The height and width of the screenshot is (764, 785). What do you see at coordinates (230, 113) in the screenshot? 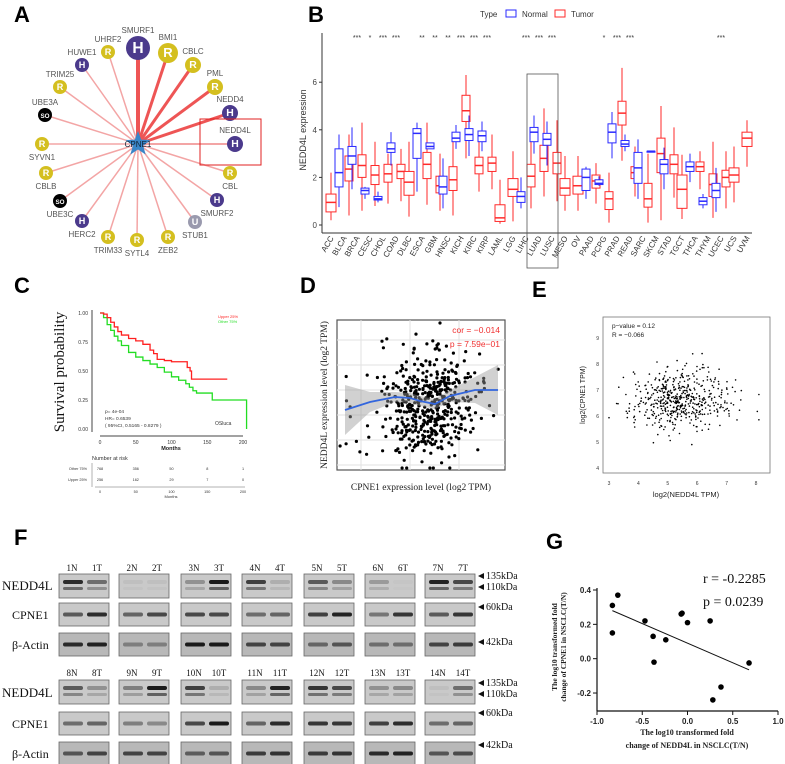
I see `node-H-icon` at bounding box center [230, 113].